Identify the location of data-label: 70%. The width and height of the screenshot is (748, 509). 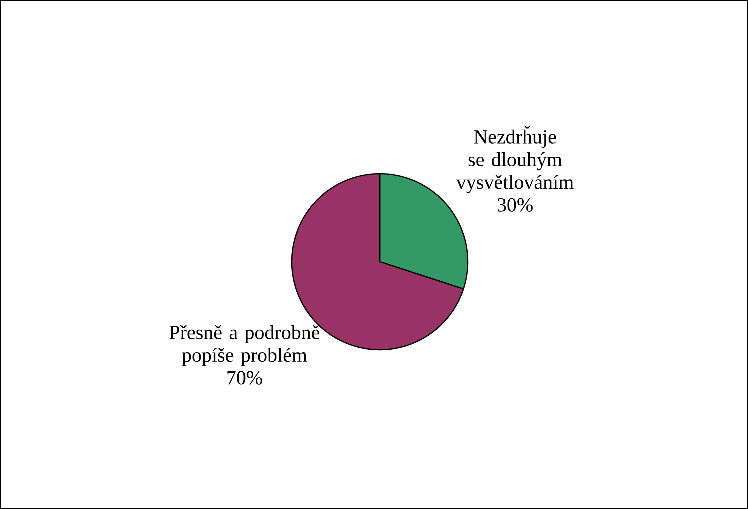
(245, 378).